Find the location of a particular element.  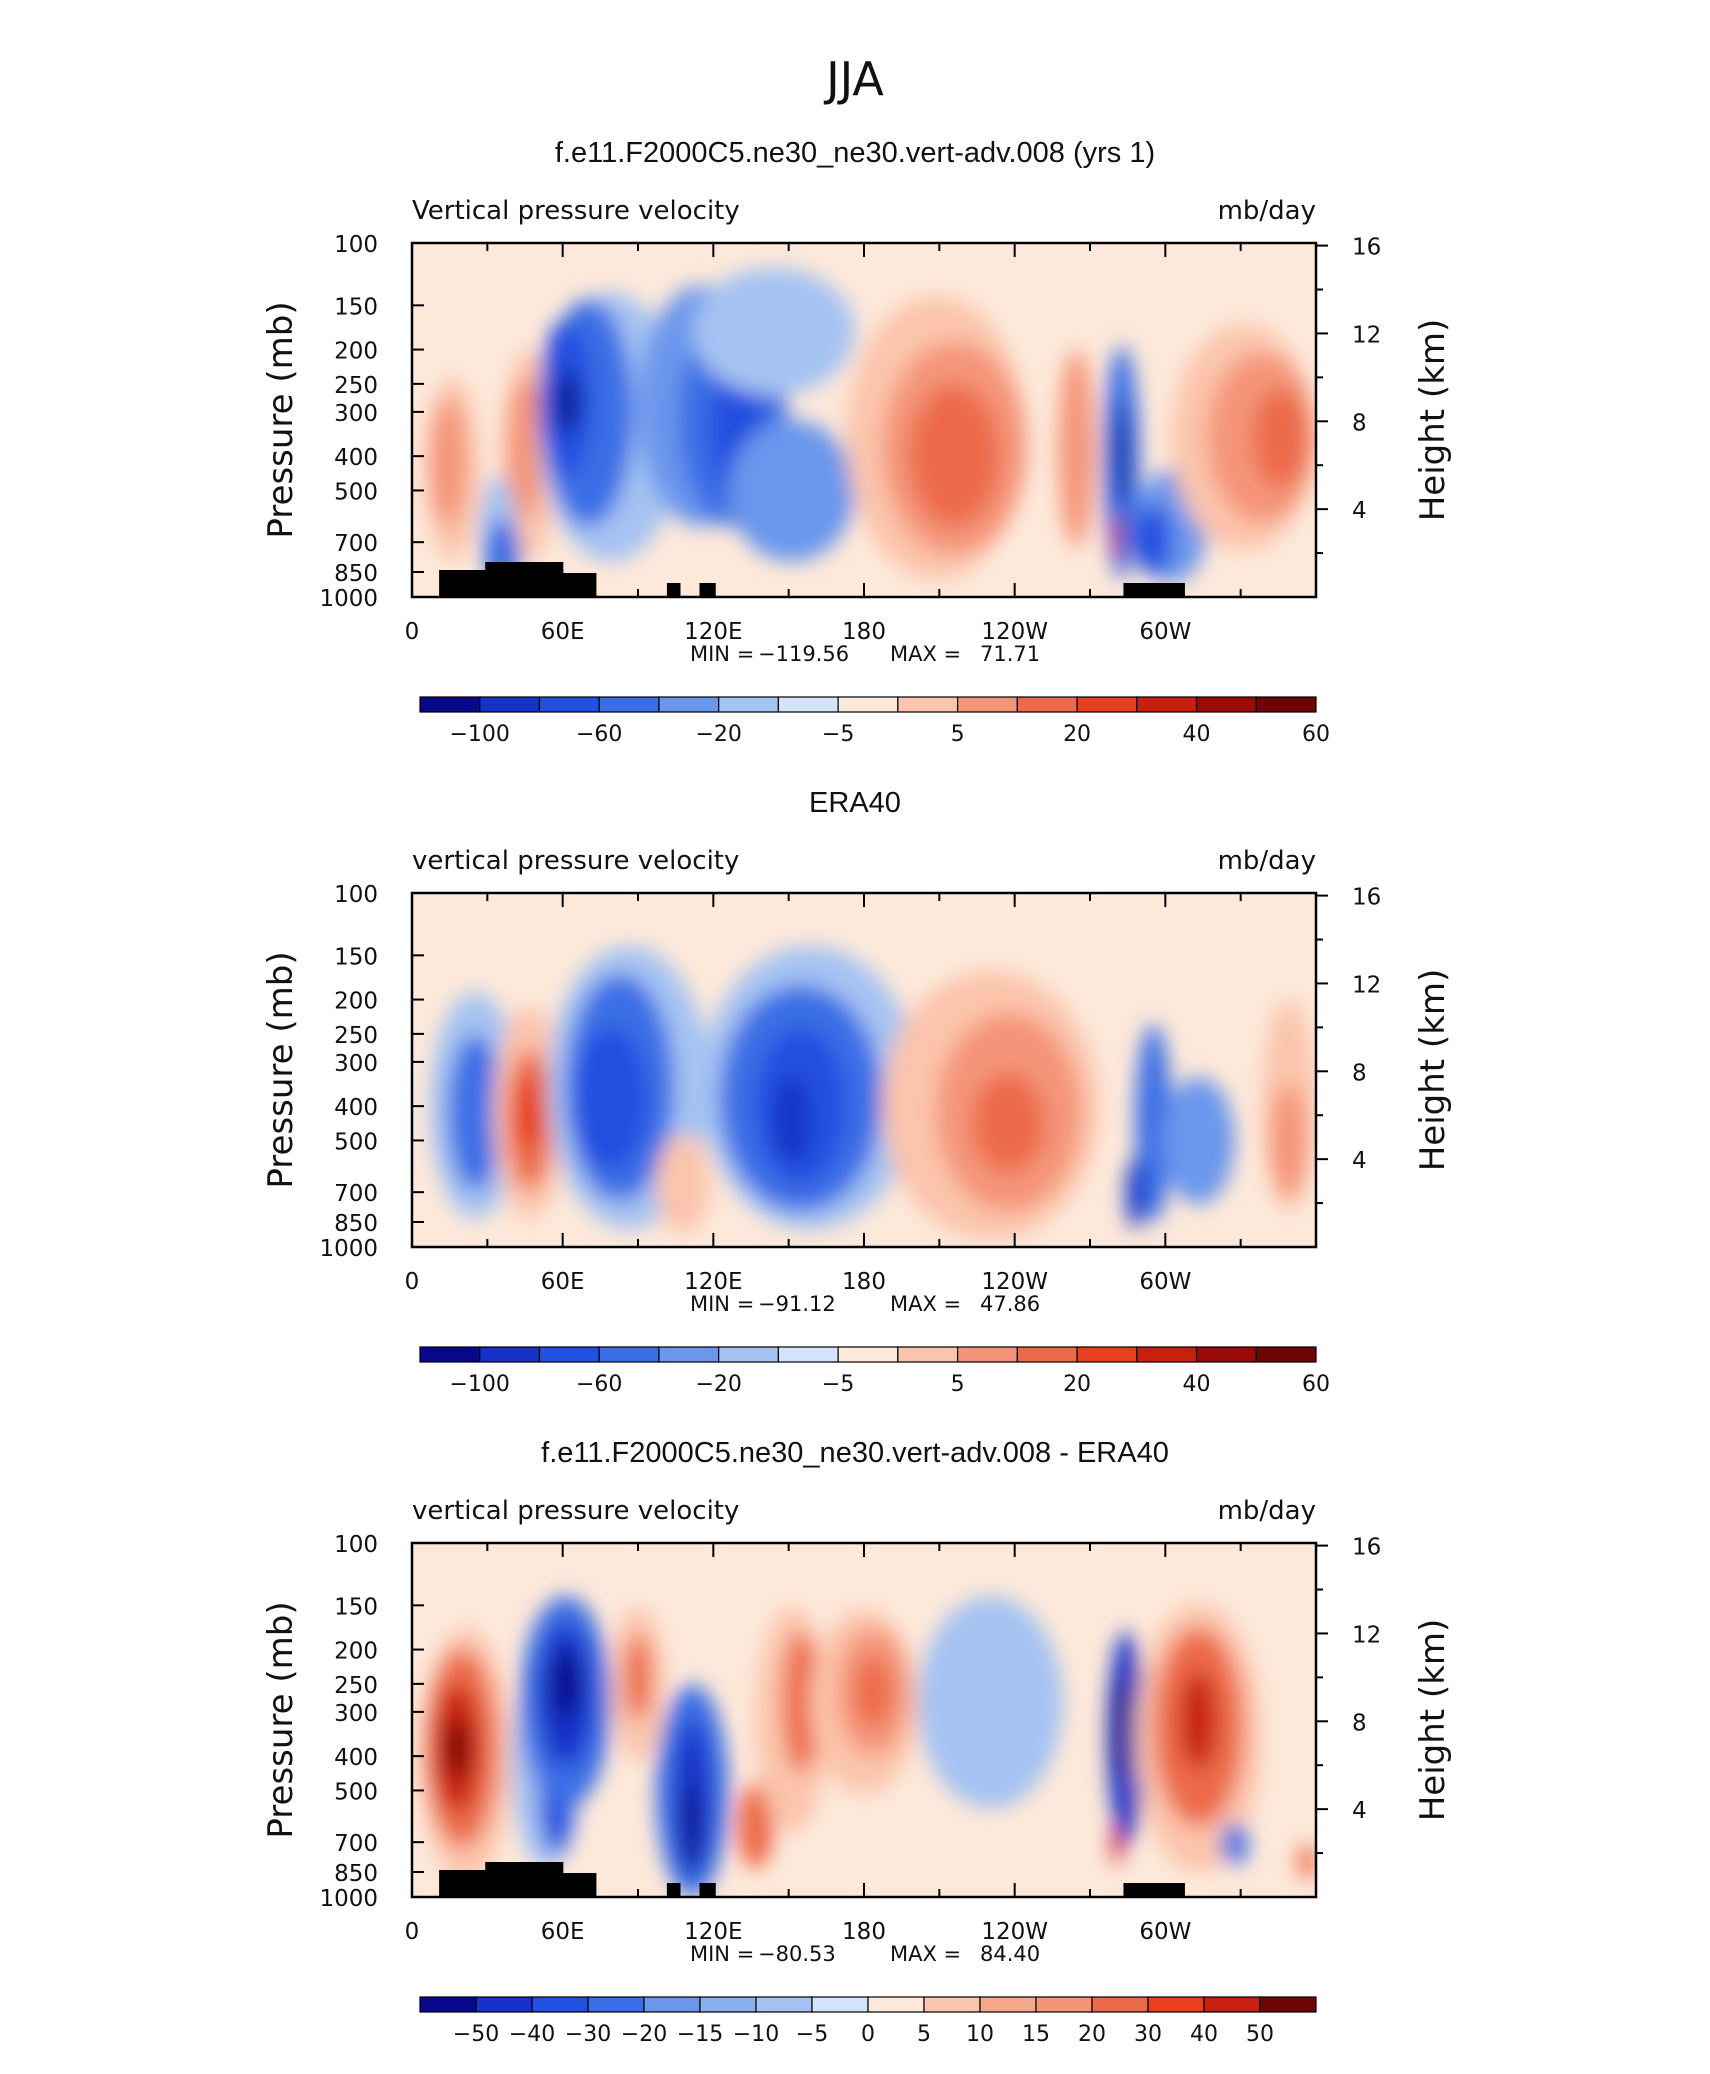

colorbar-label: −50 is located at coordinates (476, 2034).